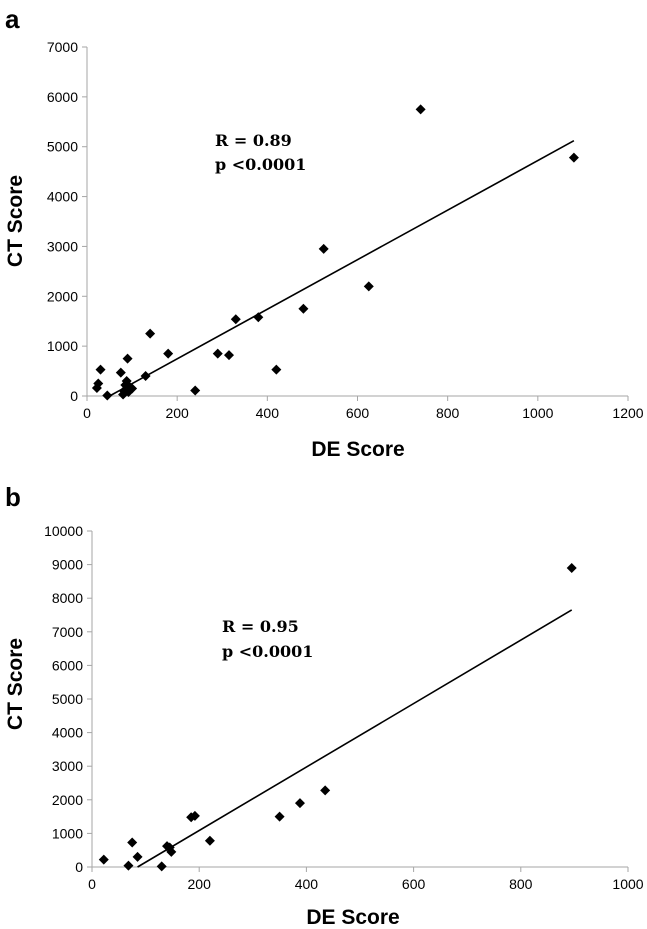 The height and width of the screenshot is (929, 647). I want to click on panel-b-annotation-p: p <0.0001, so click(267, 651).